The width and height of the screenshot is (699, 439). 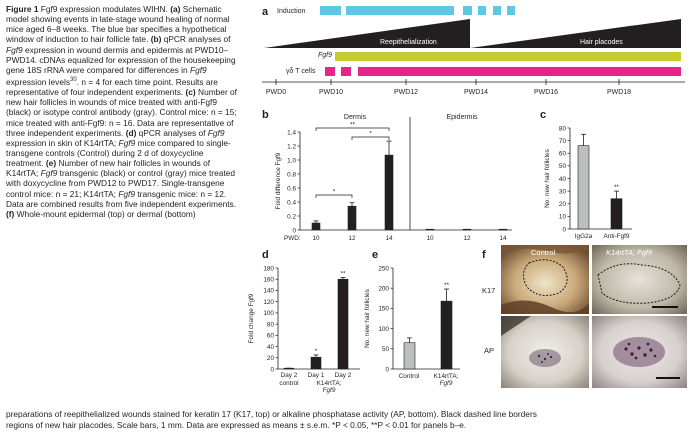 What do you see at coordinates (289, 375) in the screenshot?
I see `x-tick-label: Day 2` at bounding box center [289, 375].